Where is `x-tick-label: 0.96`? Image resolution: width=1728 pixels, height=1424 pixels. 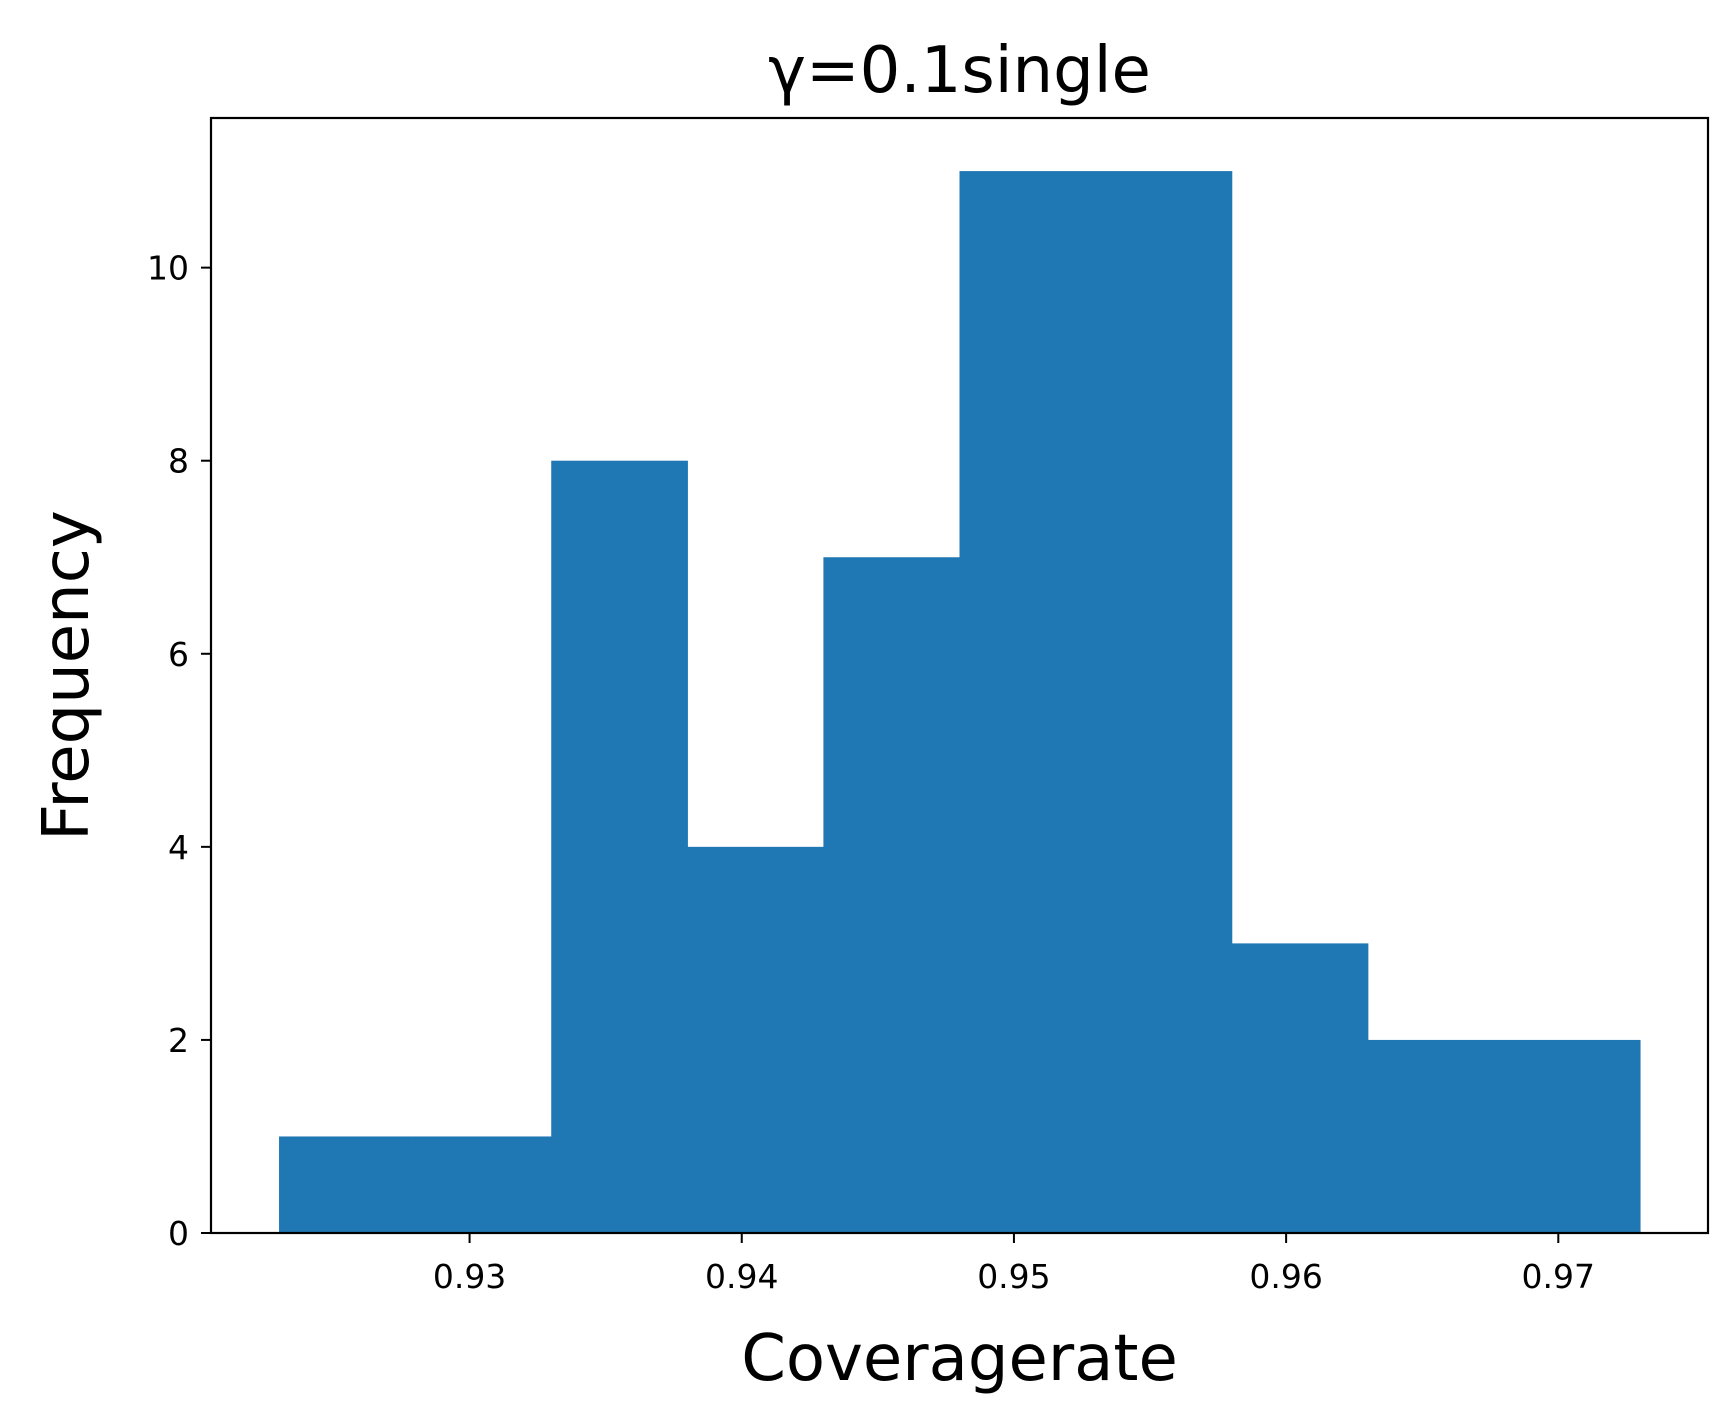
x-tick-label: 0.96 is located at coordinates (1285, 1276).